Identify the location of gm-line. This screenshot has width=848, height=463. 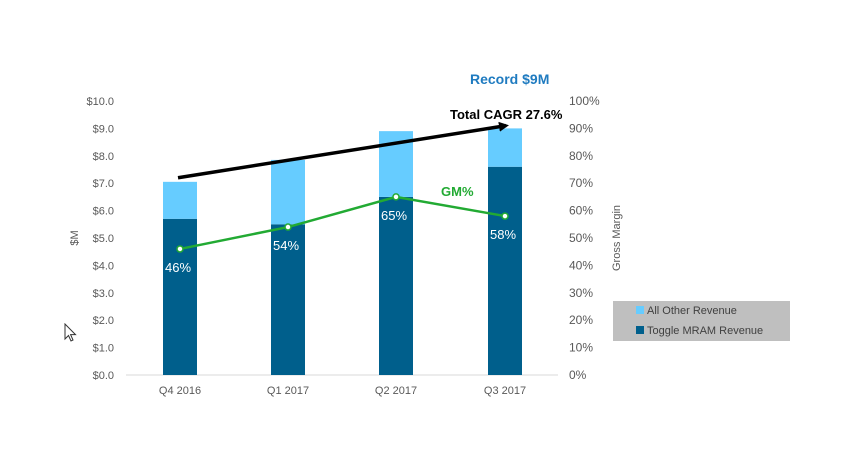
(342, 223).